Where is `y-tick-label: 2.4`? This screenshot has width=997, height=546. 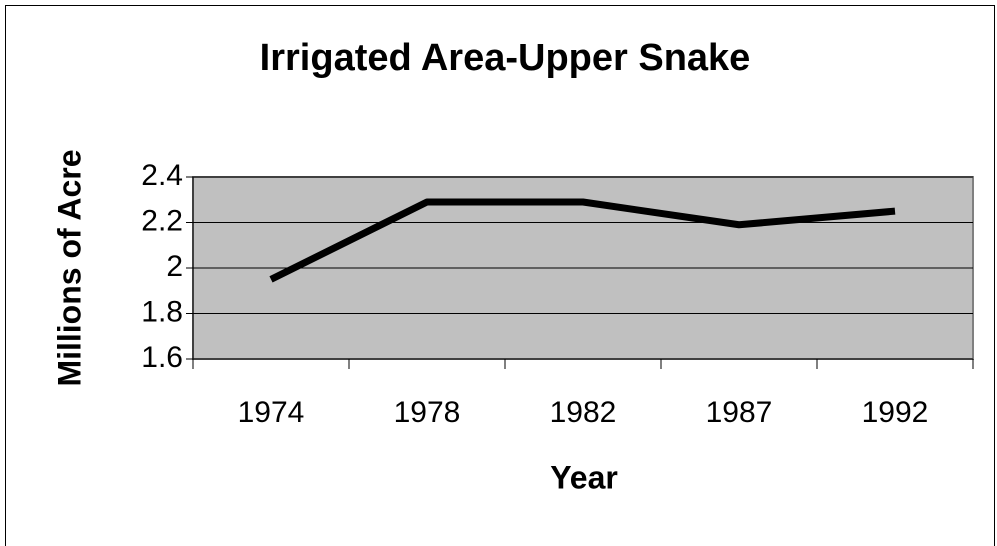 y-tick-label: 2.4 is located at coordinates (162, 175).